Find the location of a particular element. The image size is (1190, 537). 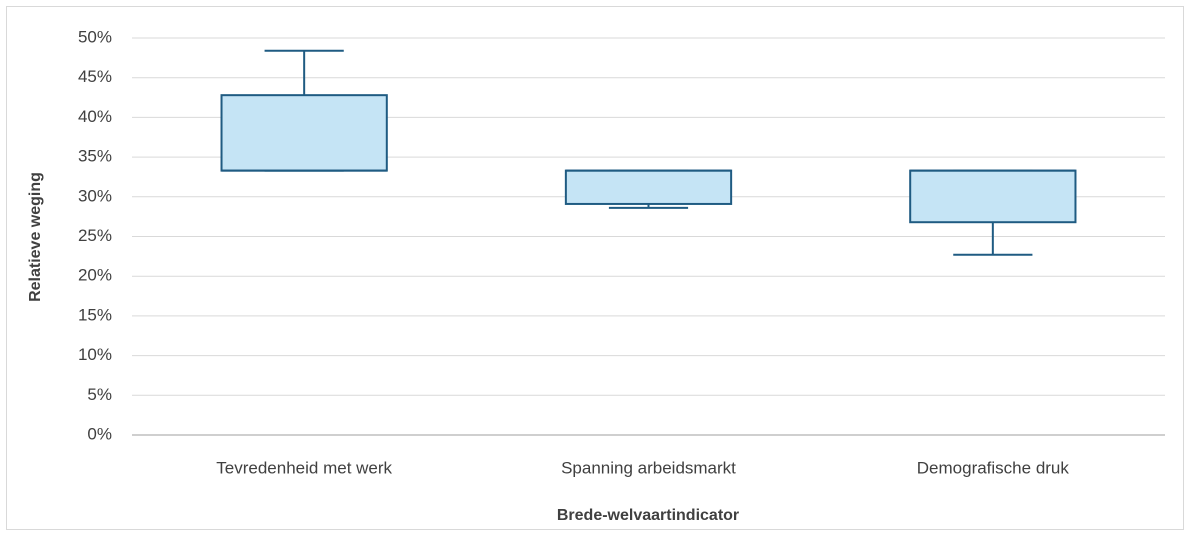

y-tick-label: 50% is located at coordinates (95, 36).